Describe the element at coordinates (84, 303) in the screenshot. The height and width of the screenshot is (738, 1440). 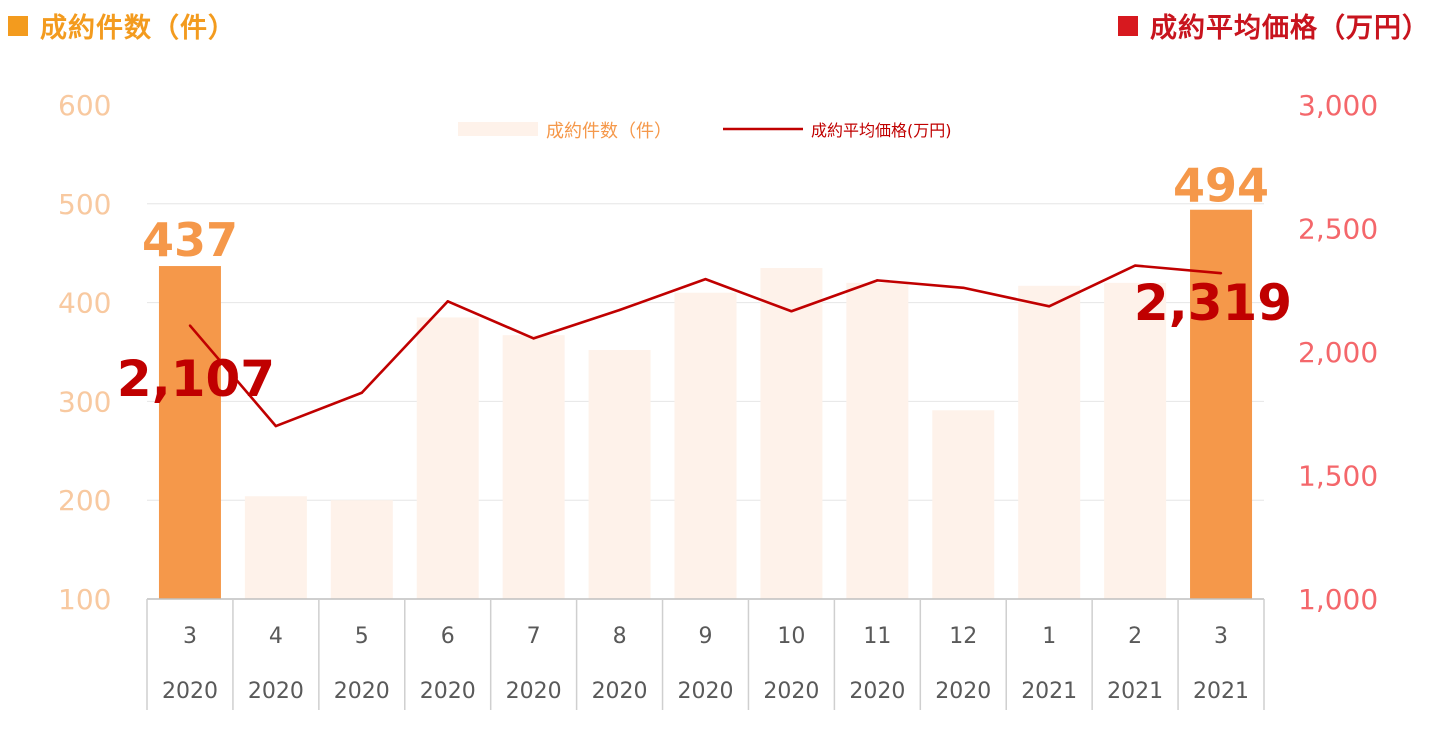
I see `left-axis-tick: 400` at that location.